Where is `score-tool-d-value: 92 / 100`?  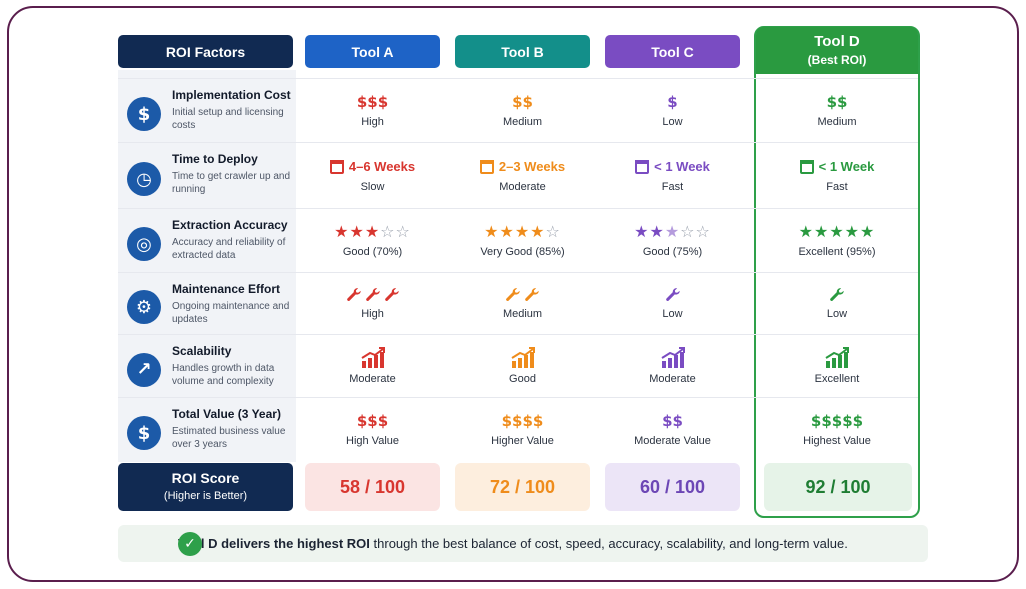 score-tool-d-value: 92 / 100 is located at coordinates (838, 486).